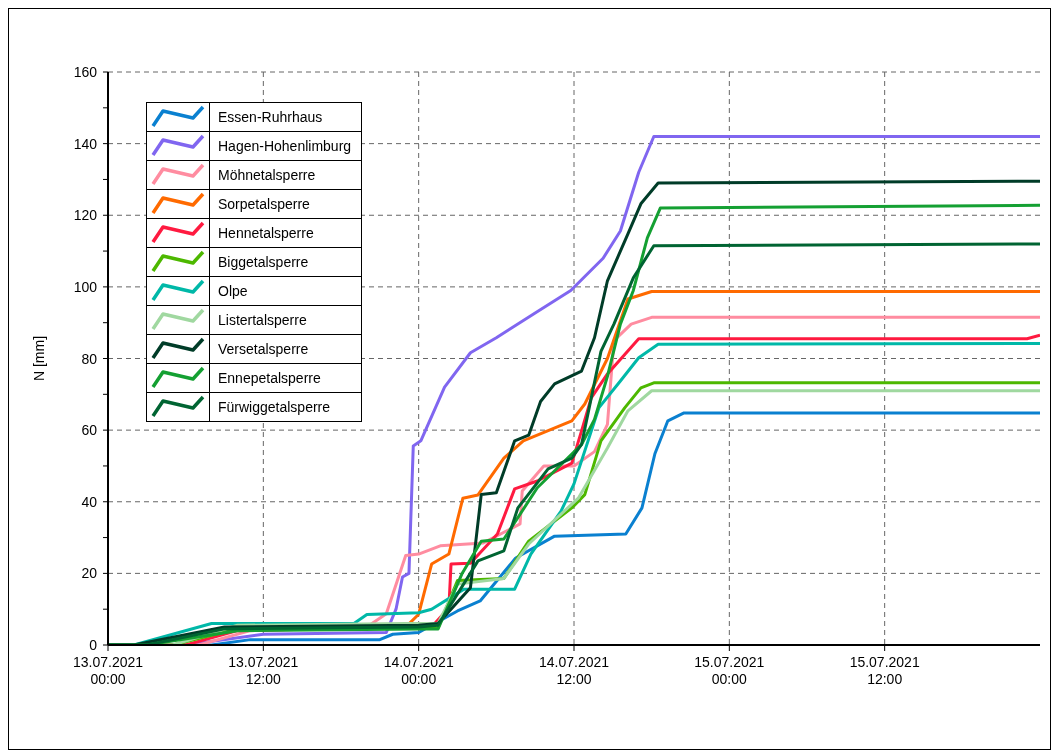 This screenshot has width=1057, height=756. Describe the element at coordinates (729, 670) in the screenshot. I see `x-tick-label: 15.07.2021 00:00` at that location.